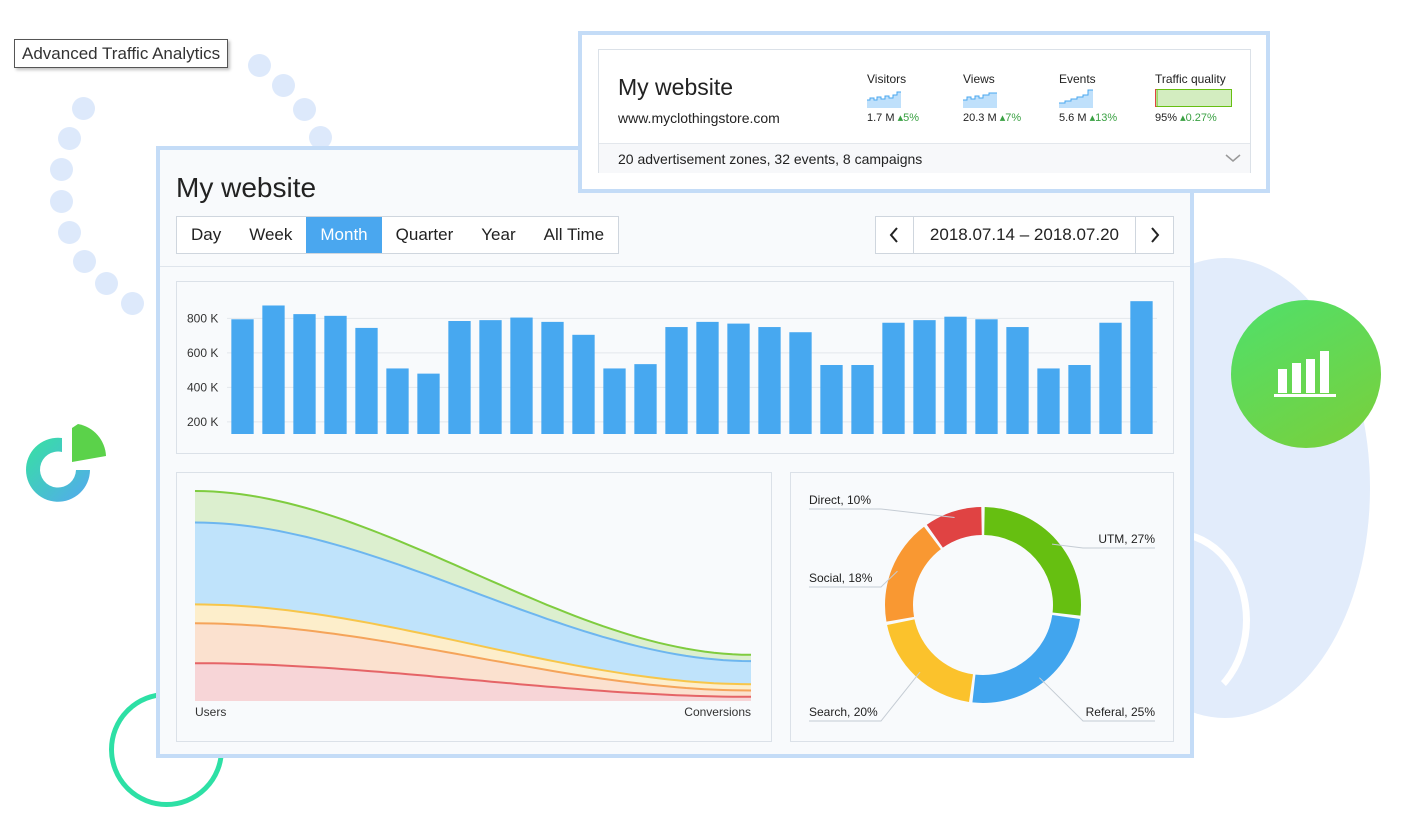  Describe the element at coordinates (840, 500) in the screenshot. I see `donut-label: Direct, 10%` at that location.